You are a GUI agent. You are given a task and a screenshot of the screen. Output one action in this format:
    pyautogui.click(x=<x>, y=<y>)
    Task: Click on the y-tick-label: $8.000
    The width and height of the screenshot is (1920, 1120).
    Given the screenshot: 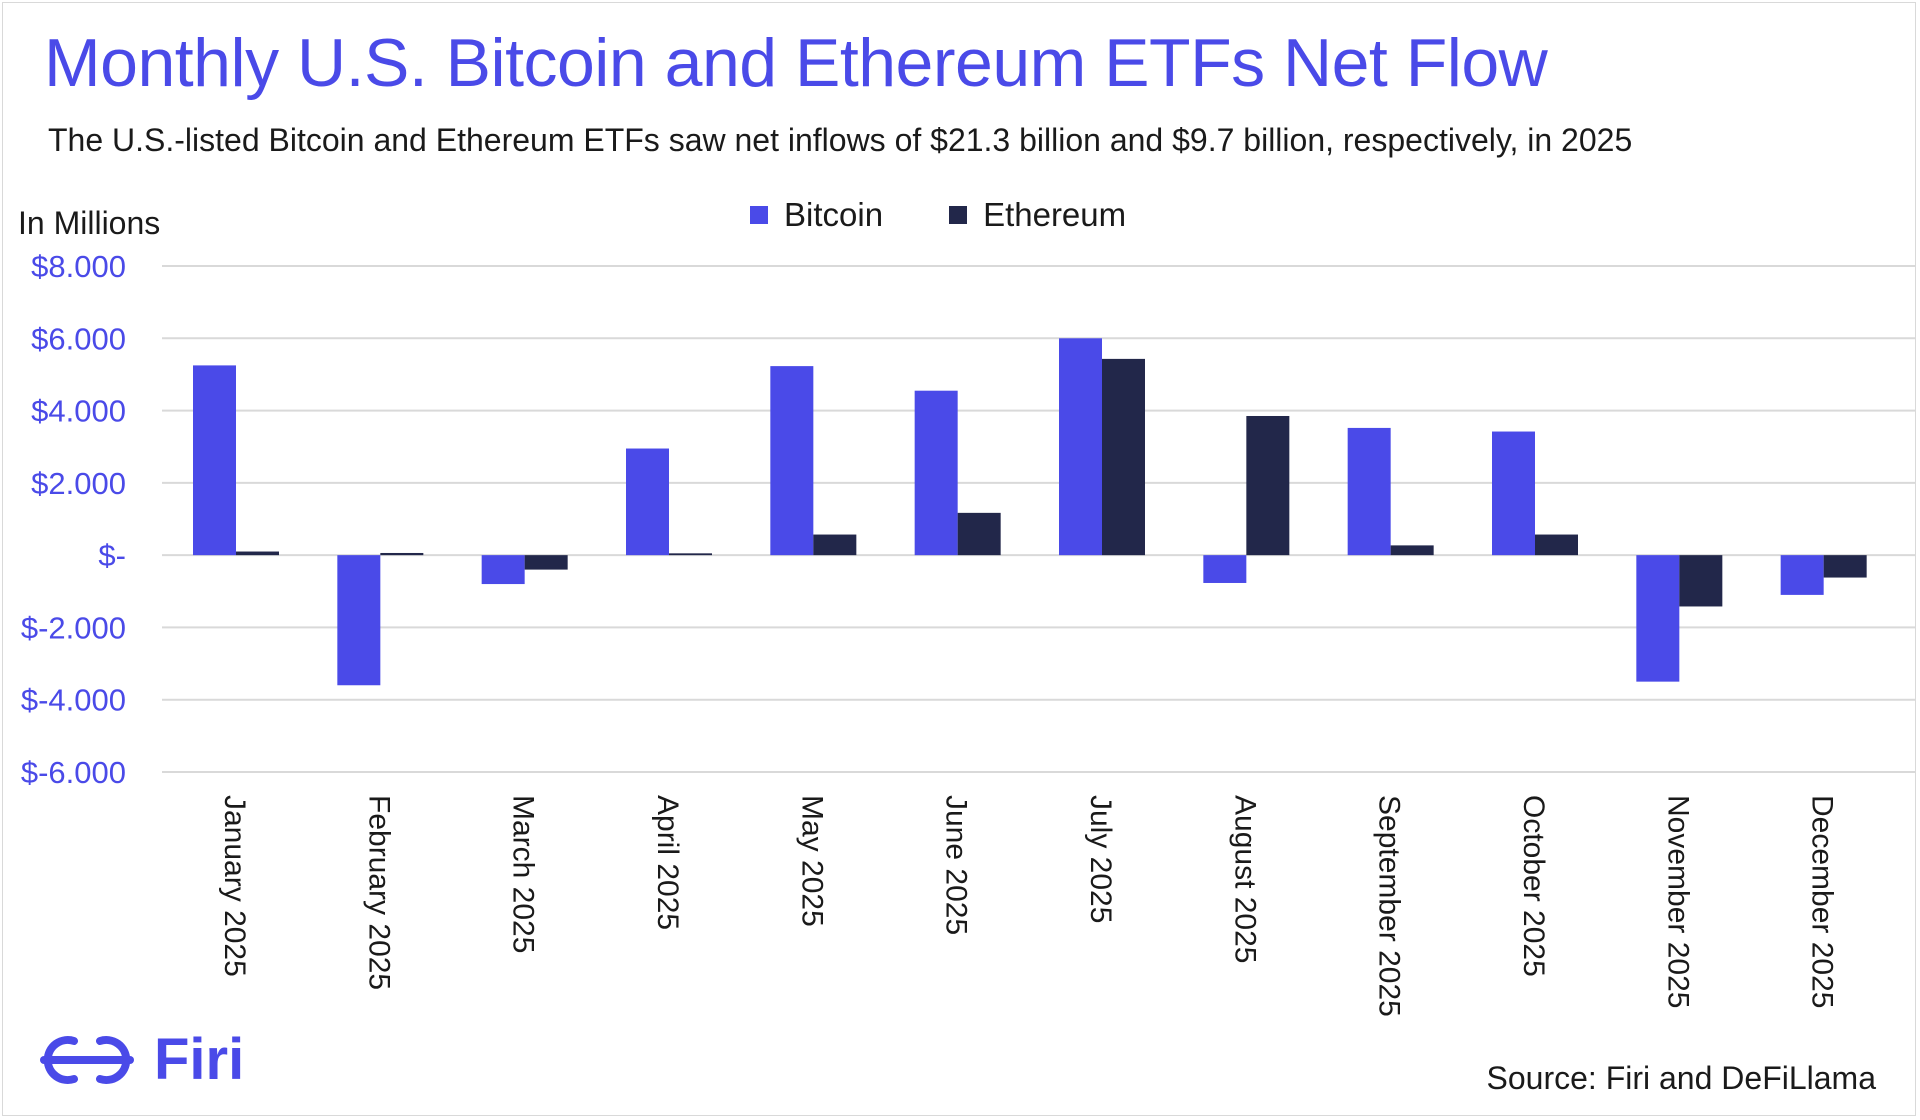 What is the action you would take?
    pyautogui.click(x=78, y=266)
    